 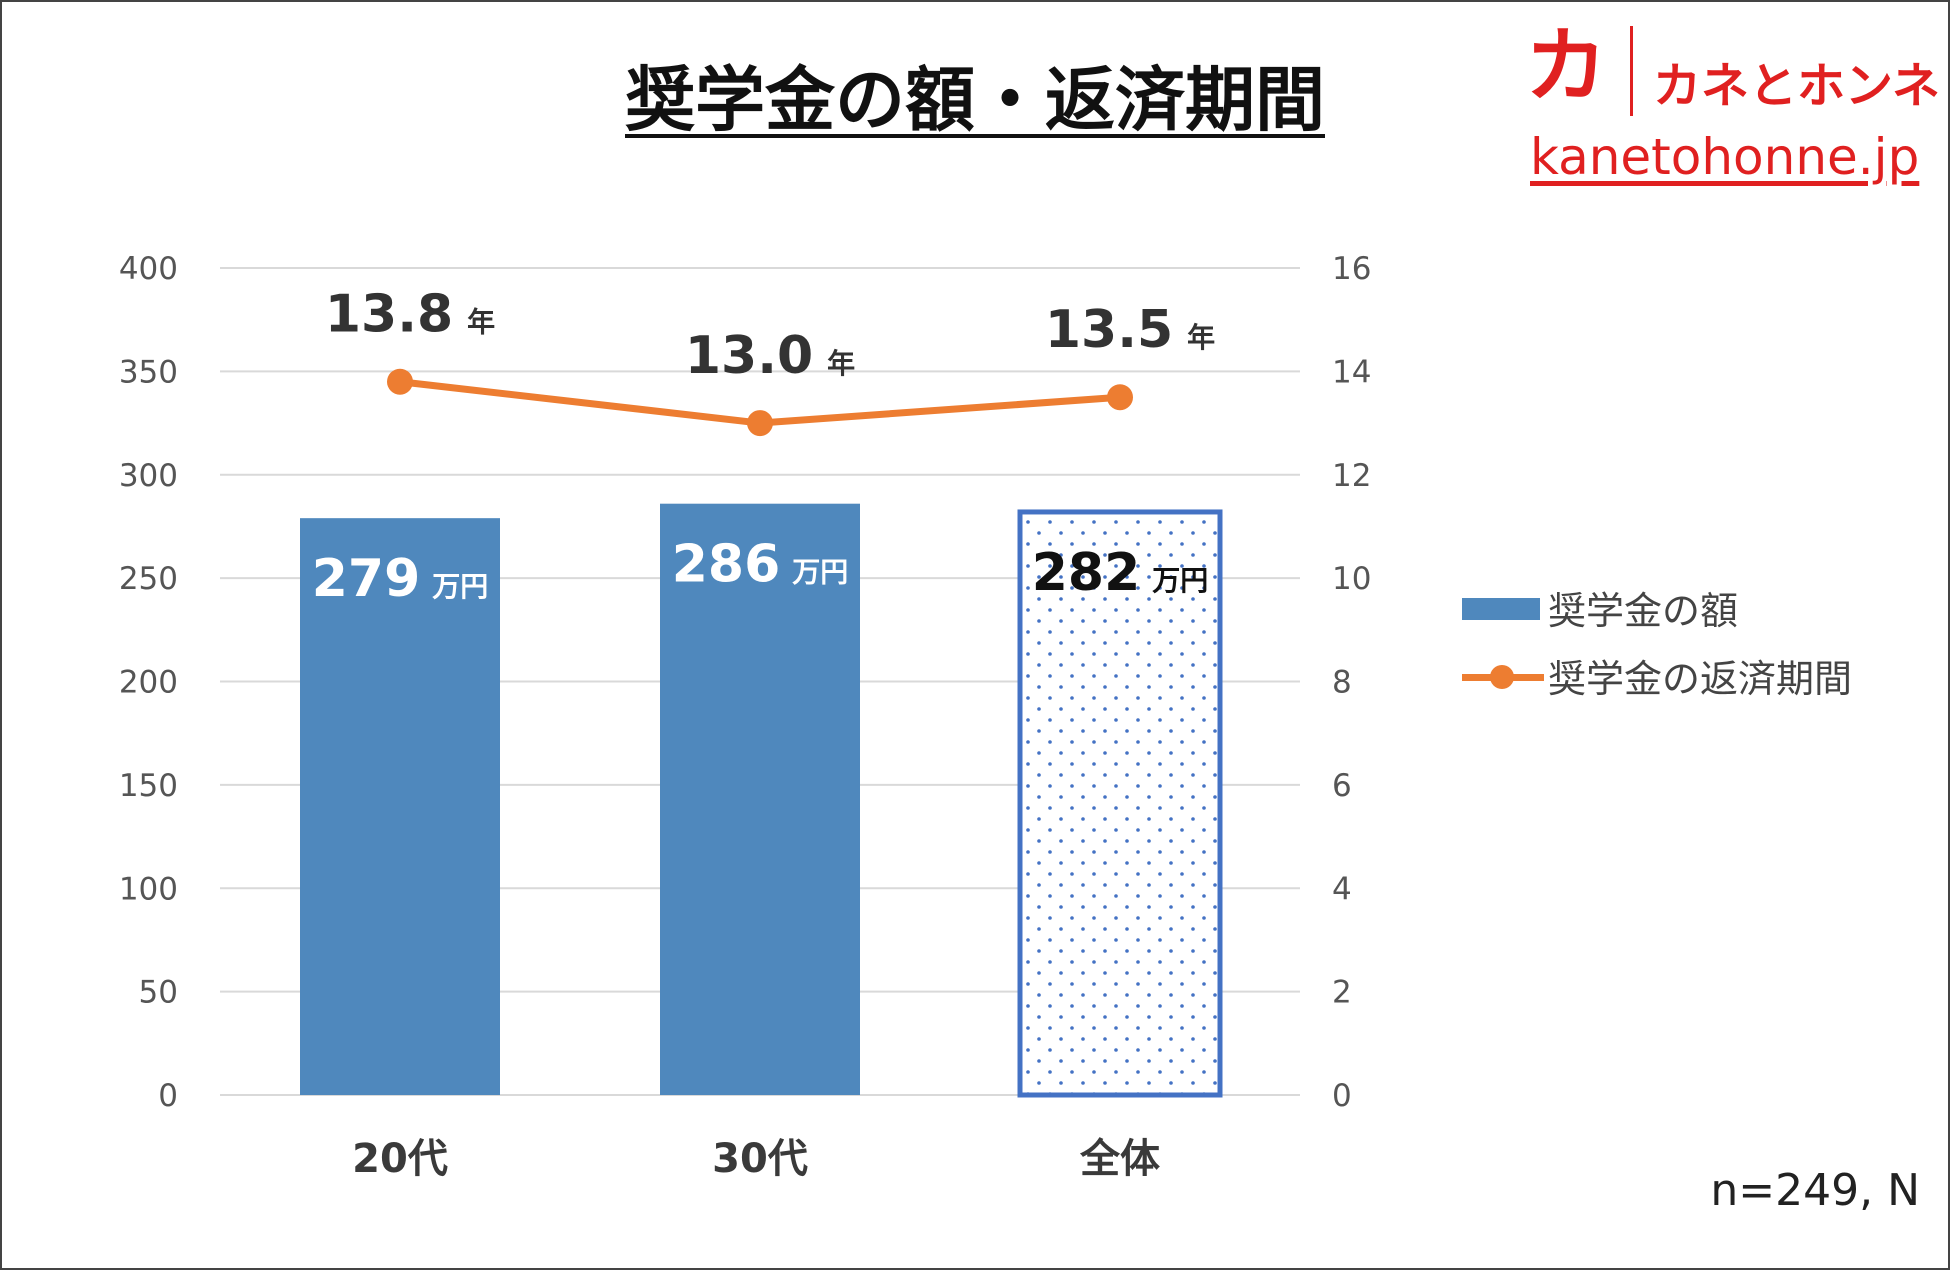 What do you see at coordinates (148, 579) in the screenshot?
I see `left-axis-tick-label: 250` at bounding box center [148, 579].